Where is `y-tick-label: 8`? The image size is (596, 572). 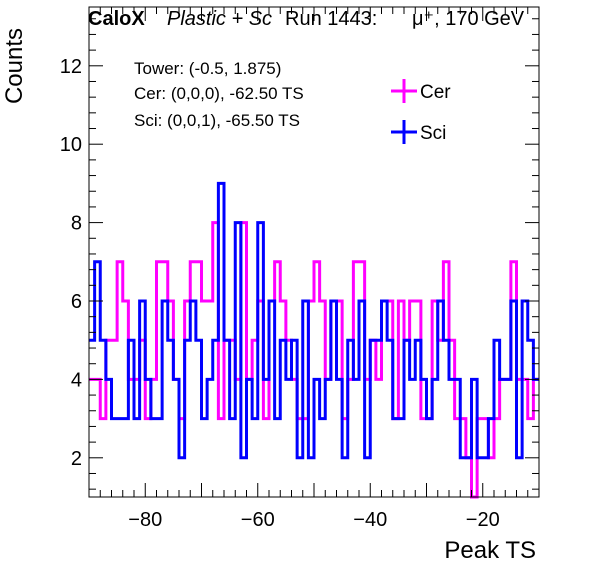
y-tick-label: 8 is located at coordinates (76, 224).